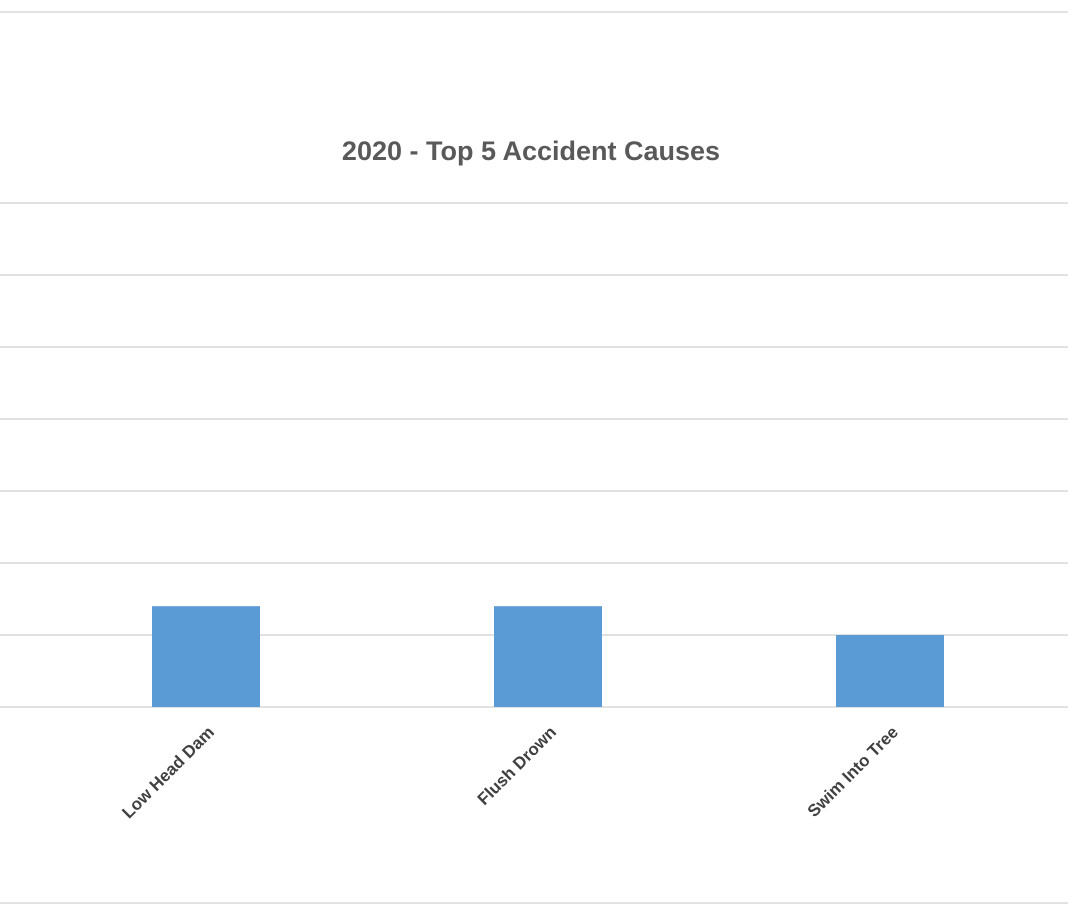 This screenshot has height=924, width=1068. Describe the element at coordinates (168, 773) in the screenshot. I see `x-tick-label: Low Head Dam` at that location.